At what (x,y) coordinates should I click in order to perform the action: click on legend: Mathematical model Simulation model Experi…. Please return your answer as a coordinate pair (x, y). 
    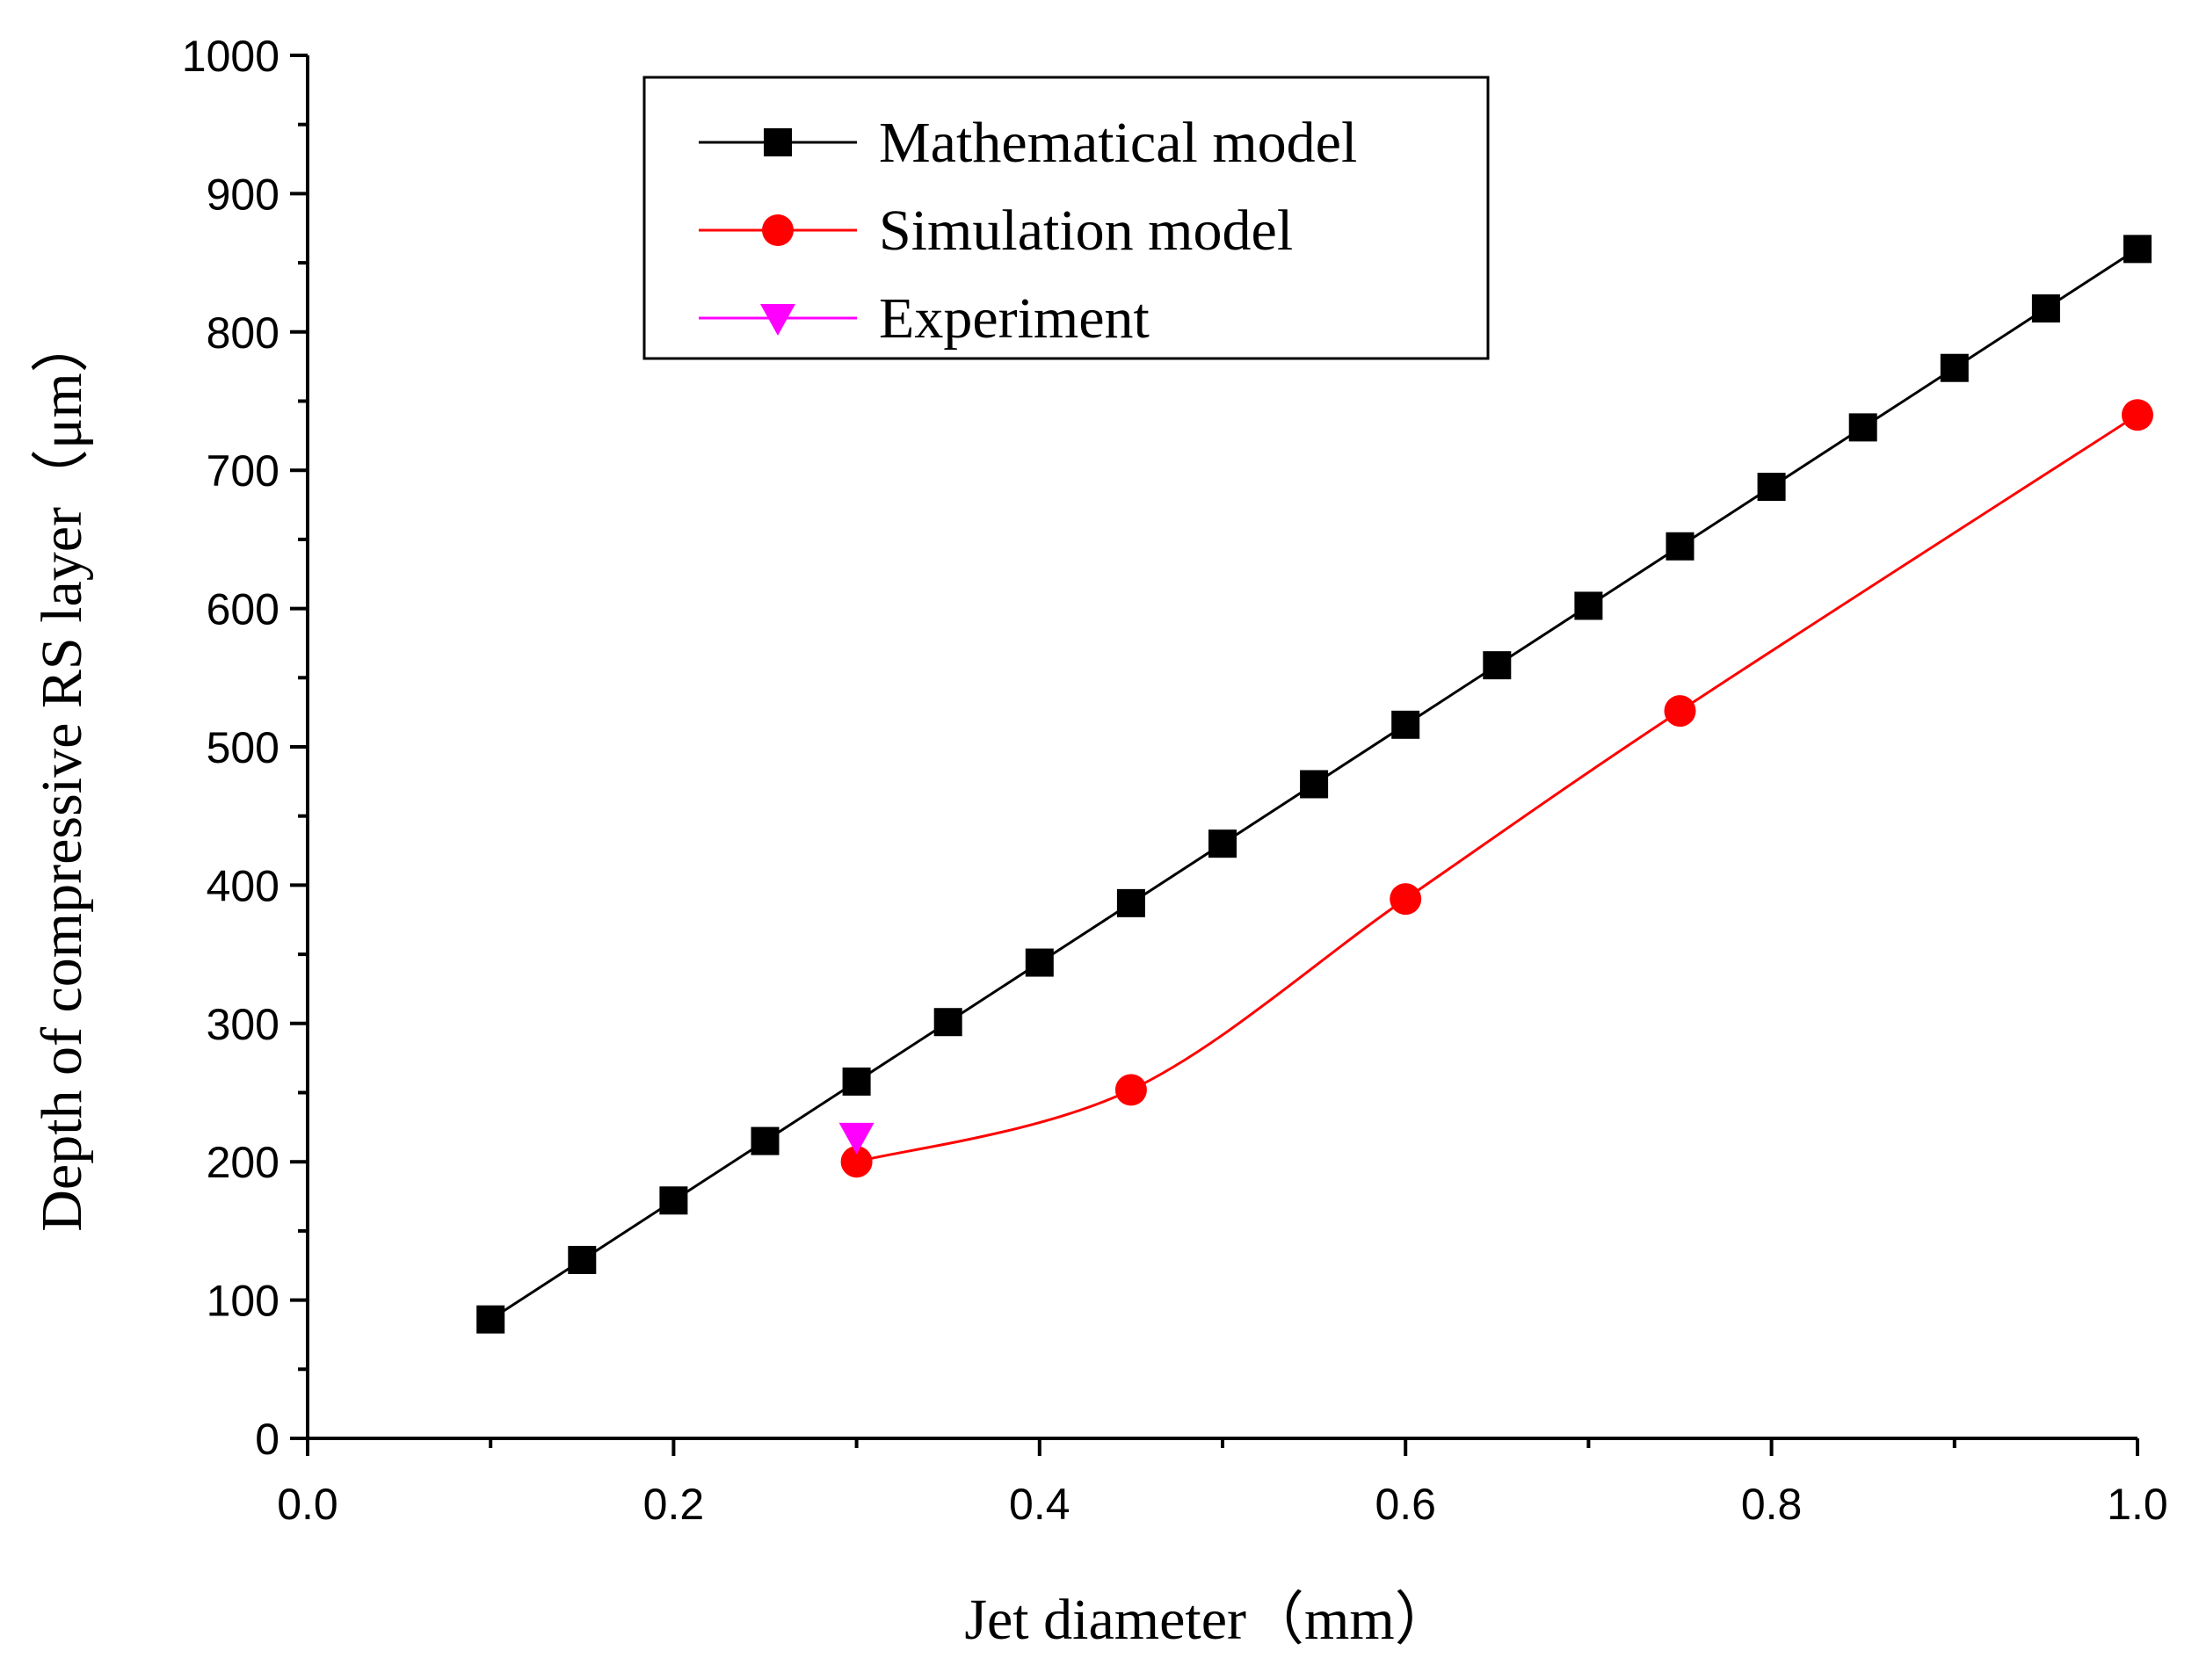
    Looking at the image, I should click on (1066, 218).